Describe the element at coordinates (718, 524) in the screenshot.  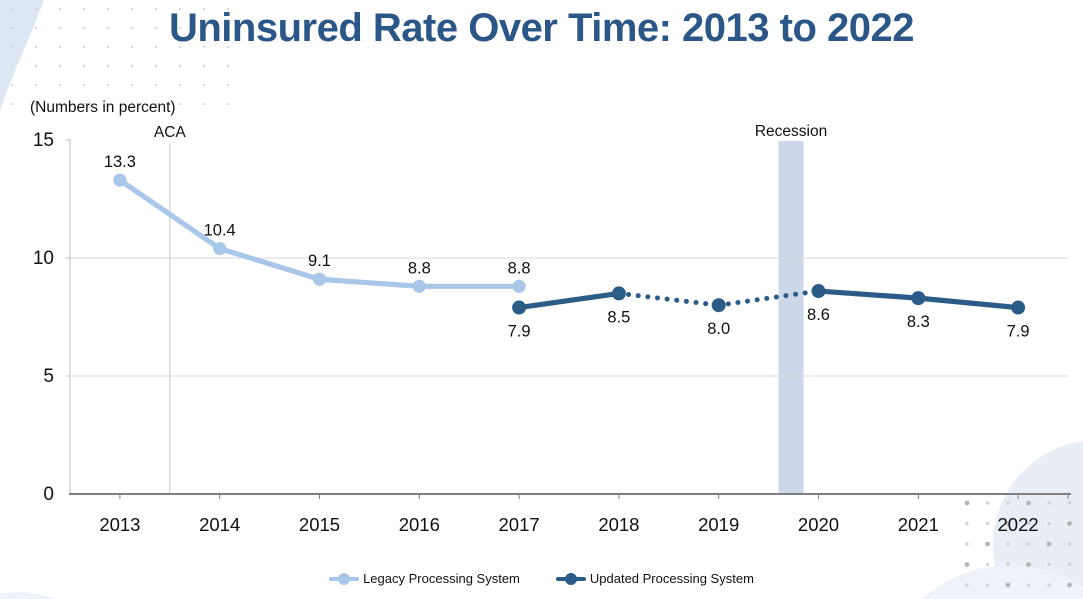
I see `x-tick-label: 2019` at that location.